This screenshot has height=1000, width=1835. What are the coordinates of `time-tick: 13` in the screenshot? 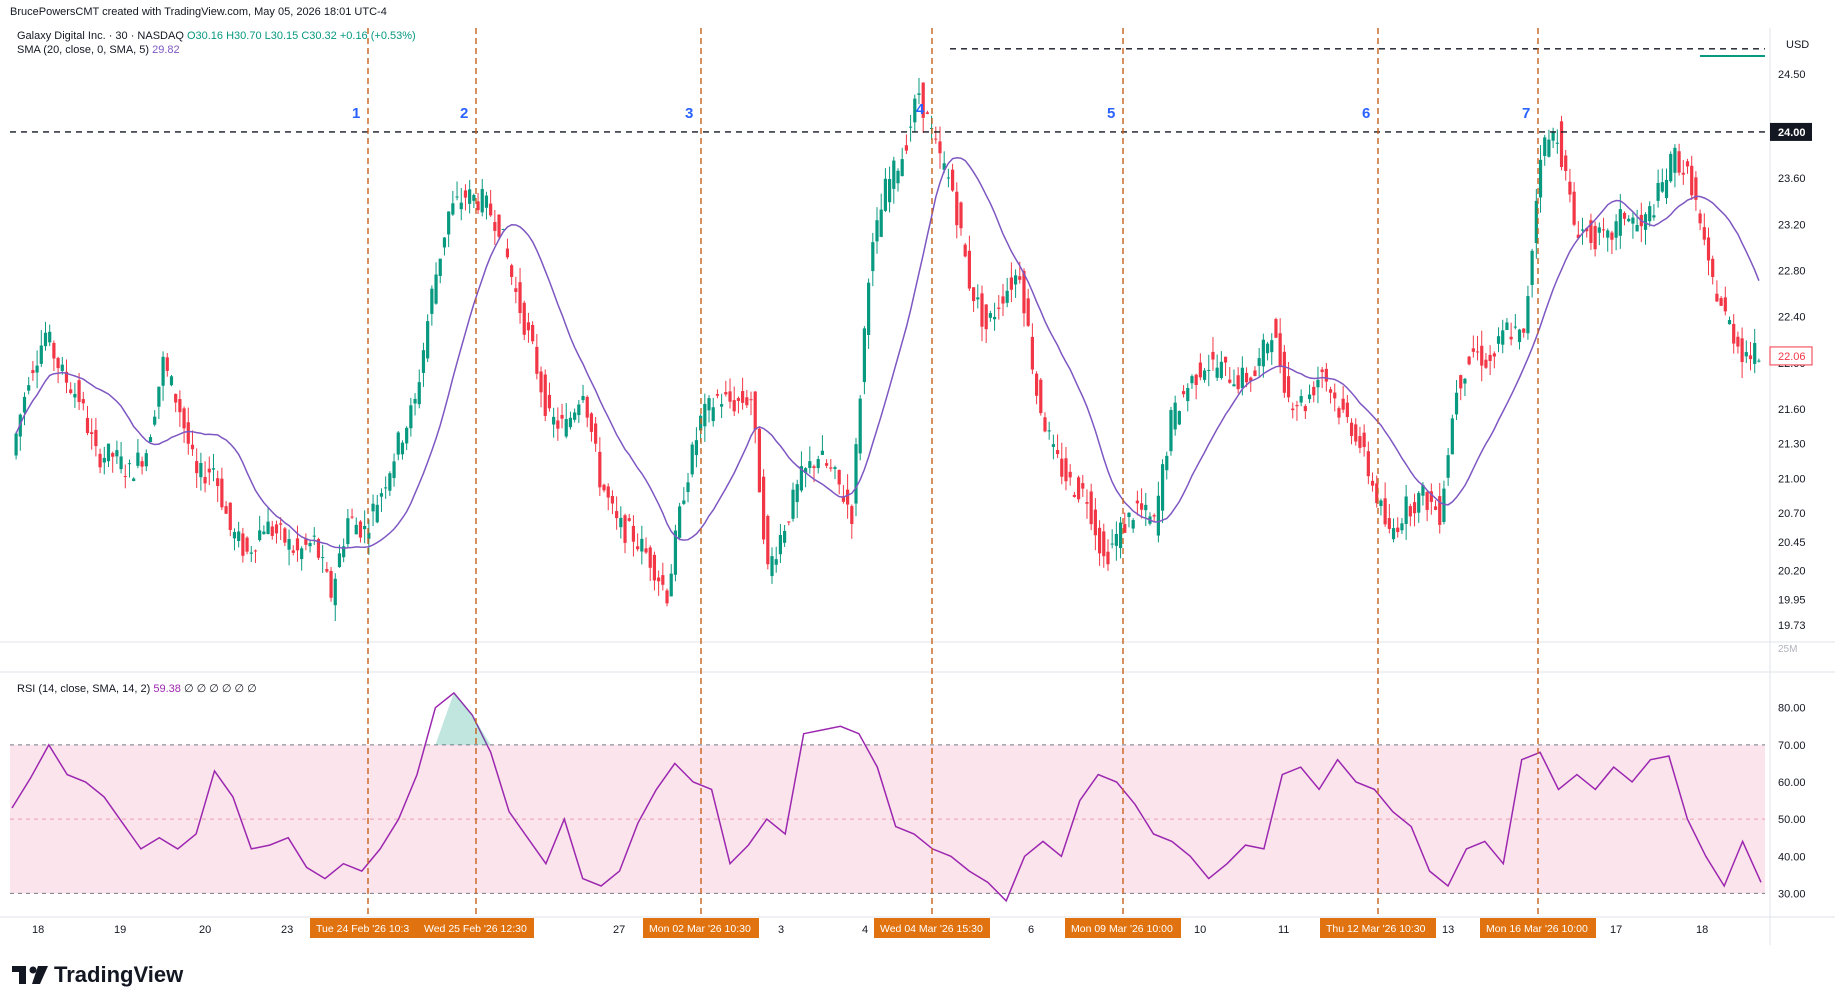 It's located at (1448, 930).